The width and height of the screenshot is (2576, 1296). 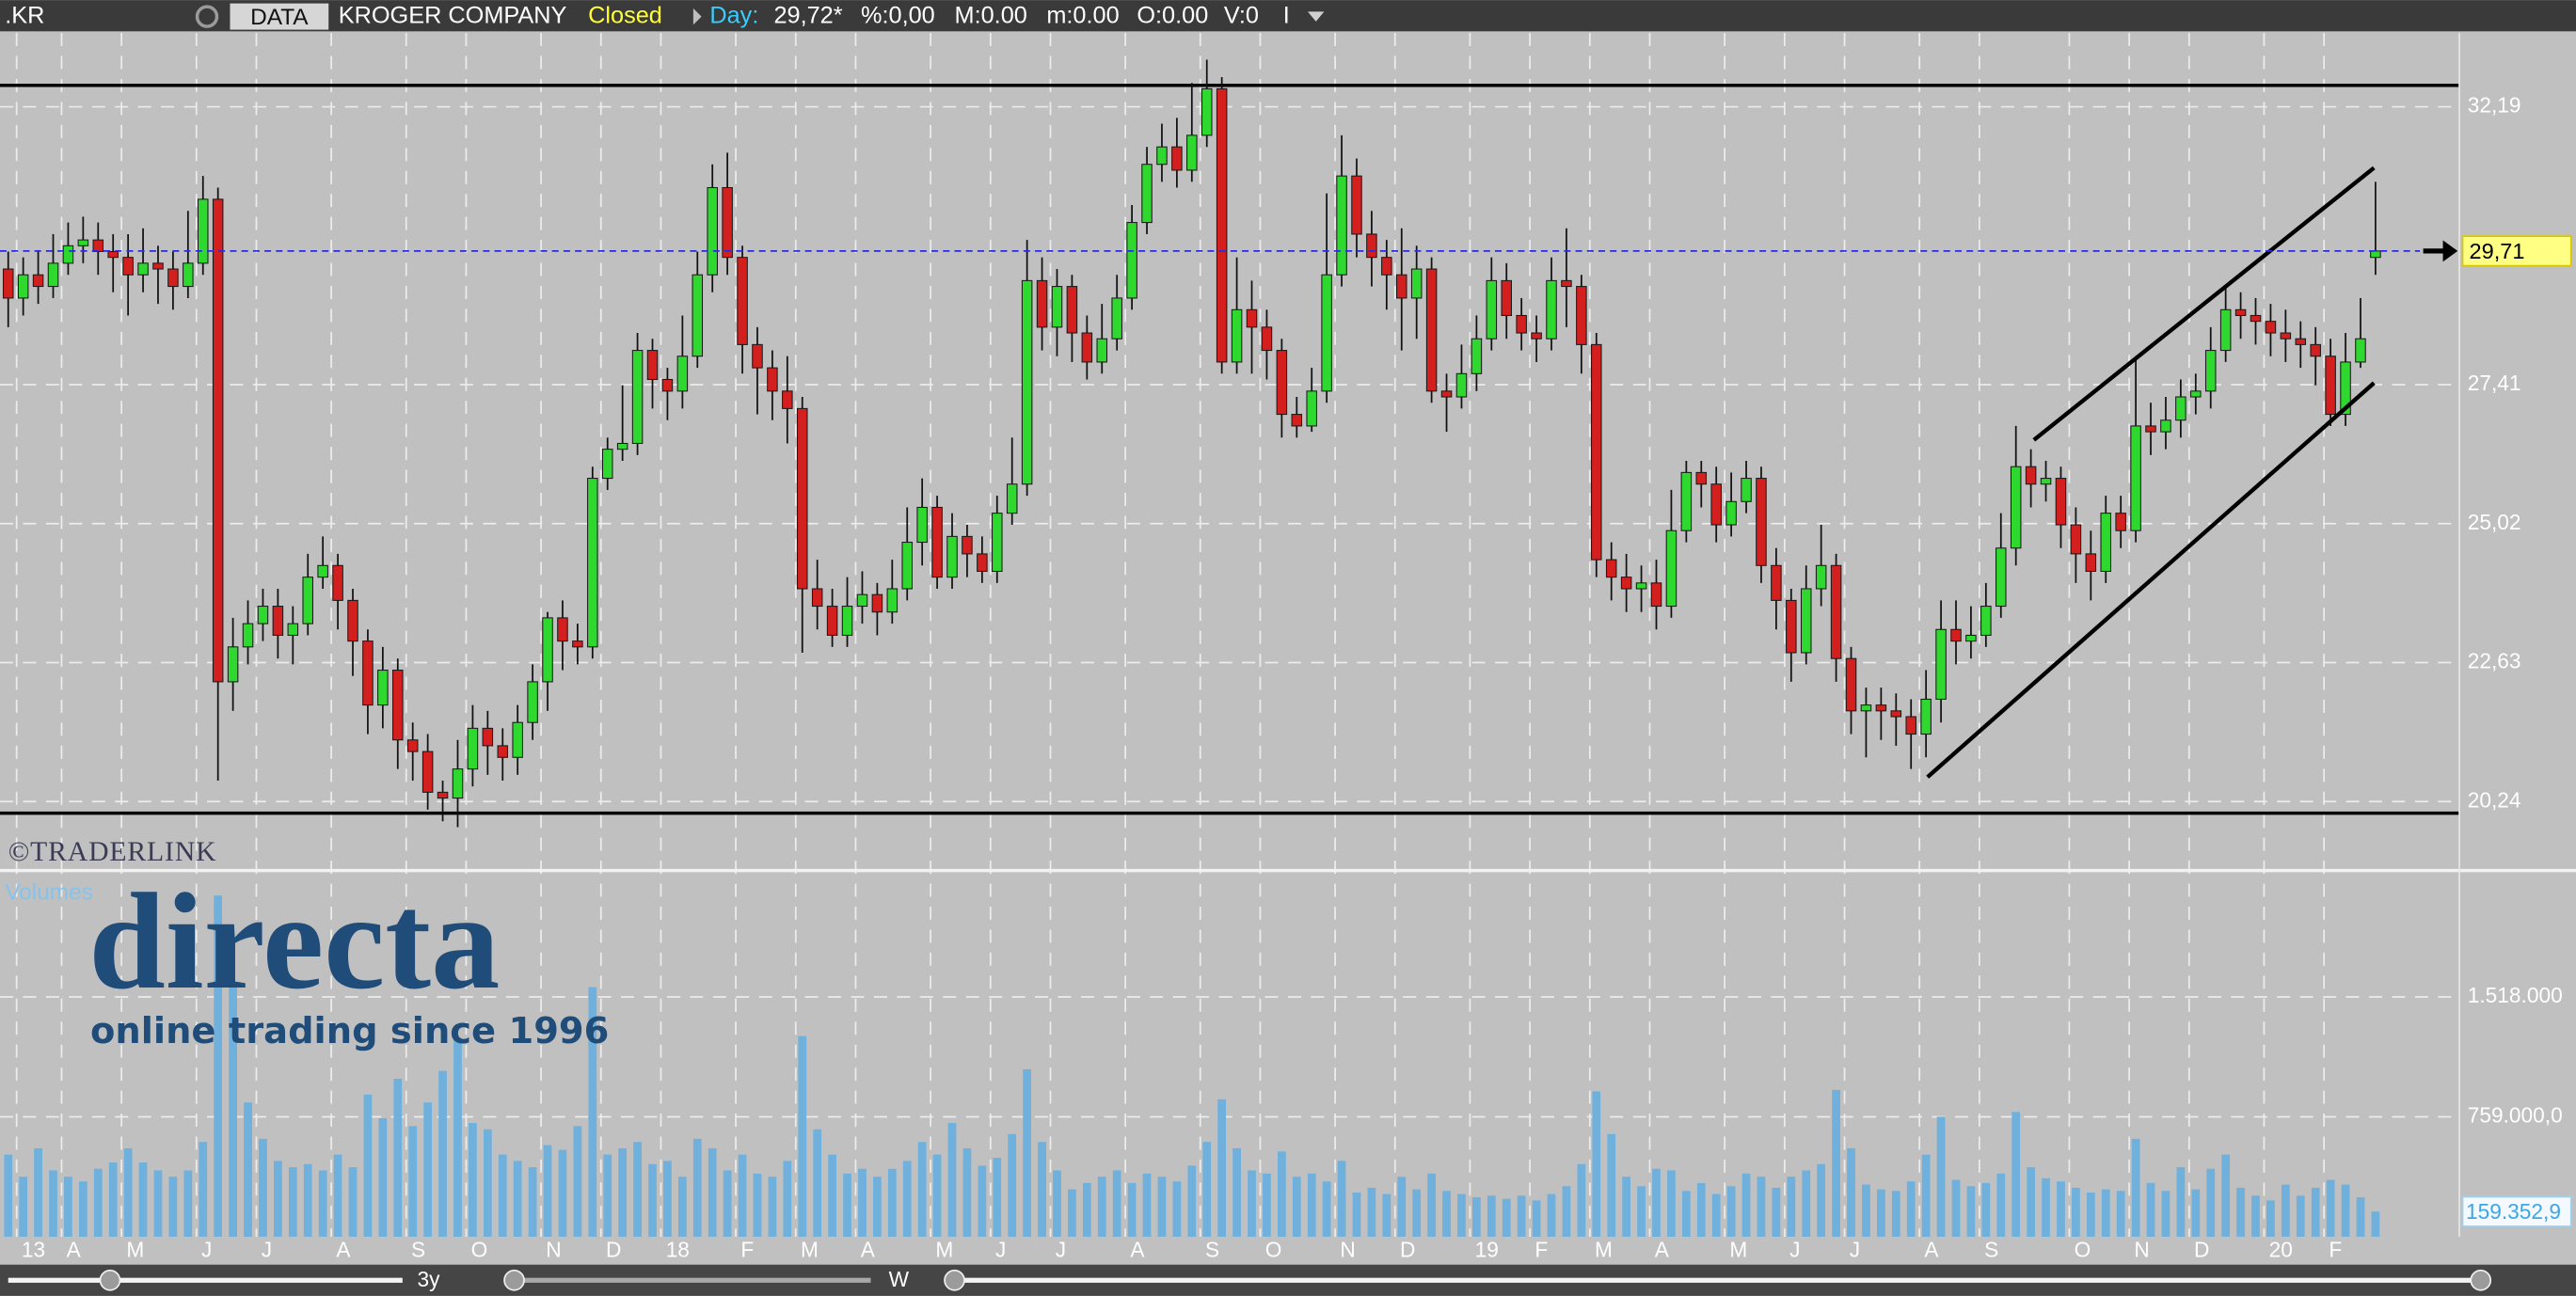 I want to click on last-price-arrow, so click(x=2440, y=251).